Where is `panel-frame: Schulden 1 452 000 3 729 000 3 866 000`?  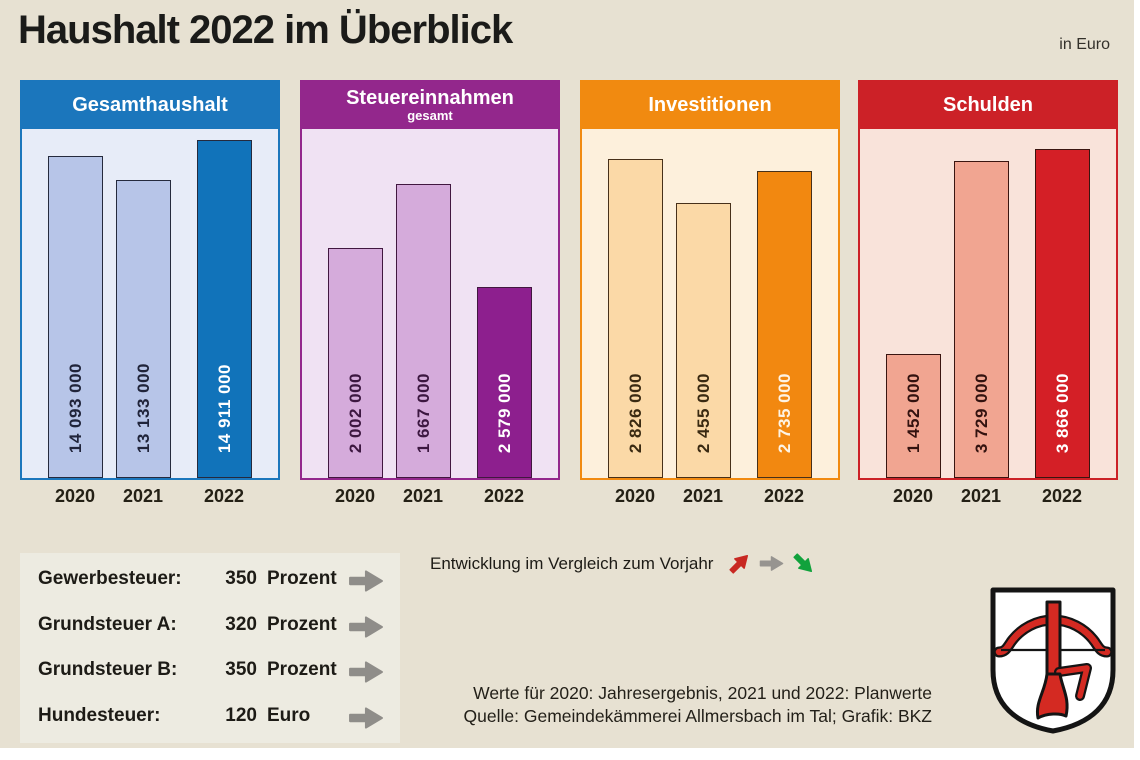 panel-frame: Schulden 1 452 000 3 729 000 3 866 000 is located at coordinates (988, 280).